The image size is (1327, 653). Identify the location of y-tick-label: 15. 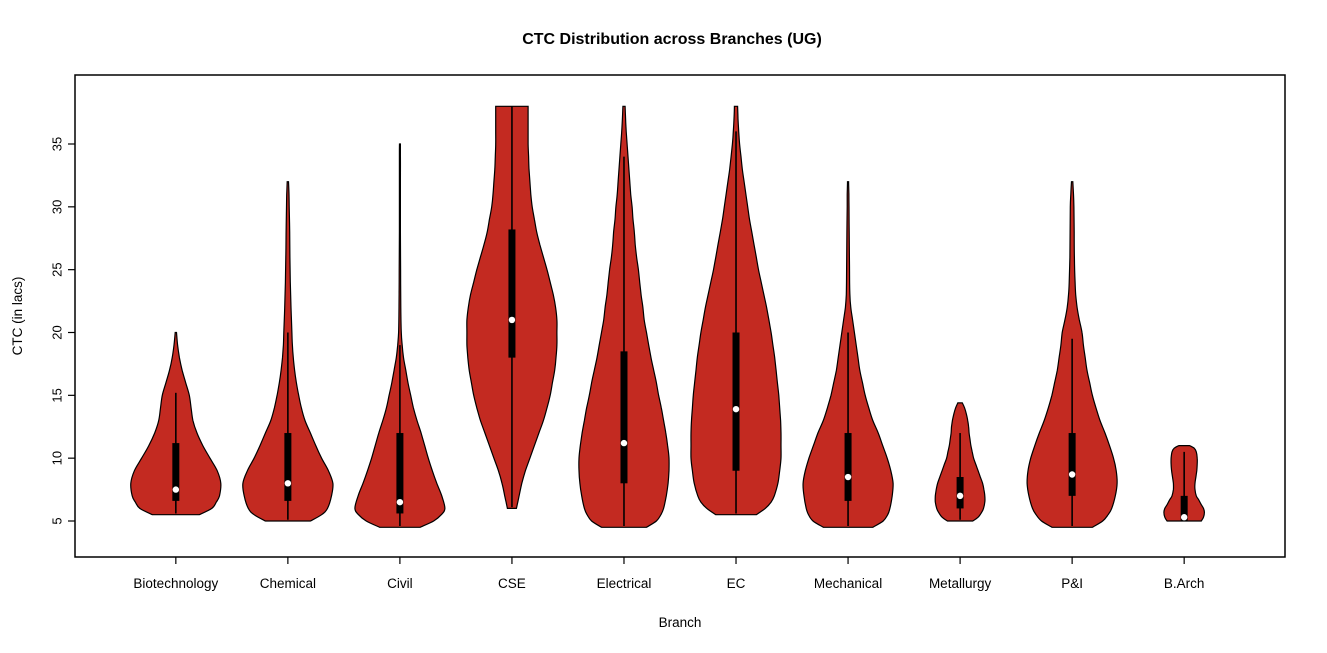
(56, 395).